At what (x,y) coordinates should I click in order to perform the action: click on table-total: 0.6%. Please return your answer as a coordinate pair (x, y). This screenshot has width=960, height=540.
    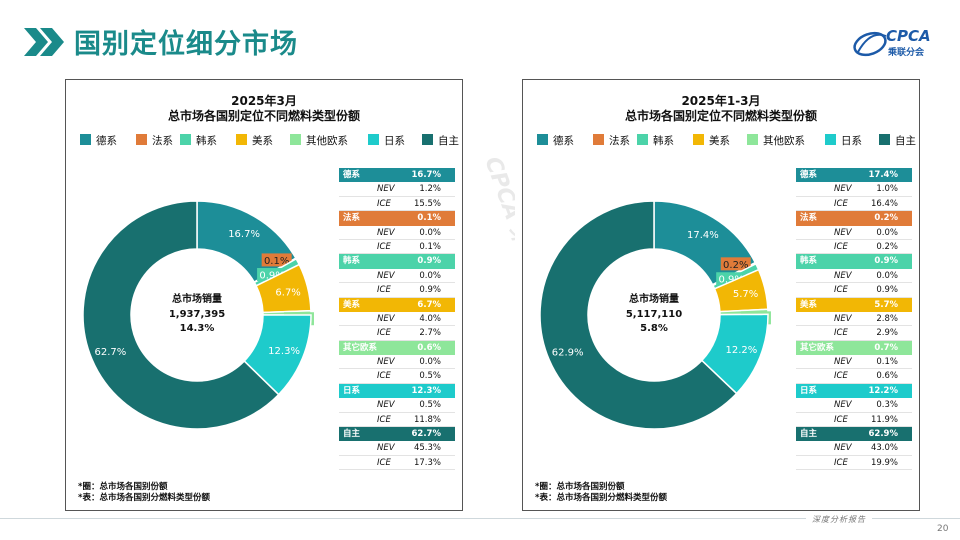
    Looking at the image, I should click on (429, 347).